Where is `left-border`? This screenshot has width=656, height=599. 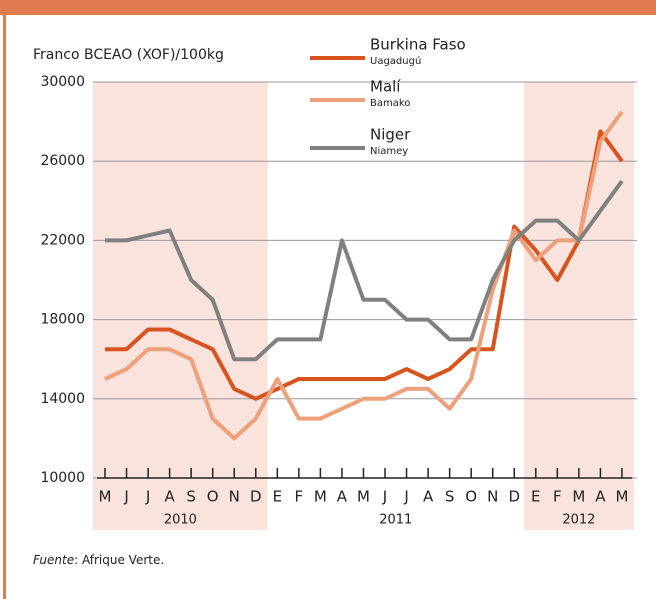 left-border is located at coordinates (4, 307).